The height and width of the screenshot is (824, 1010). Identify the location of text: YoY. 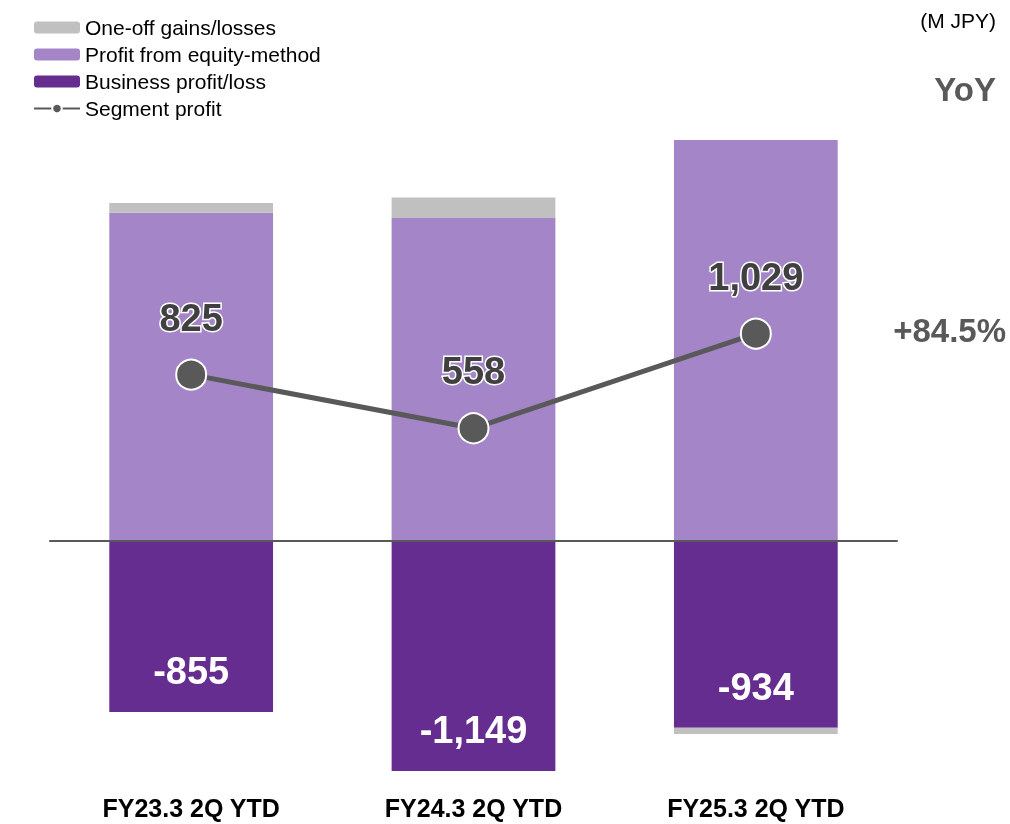
(965, 89).